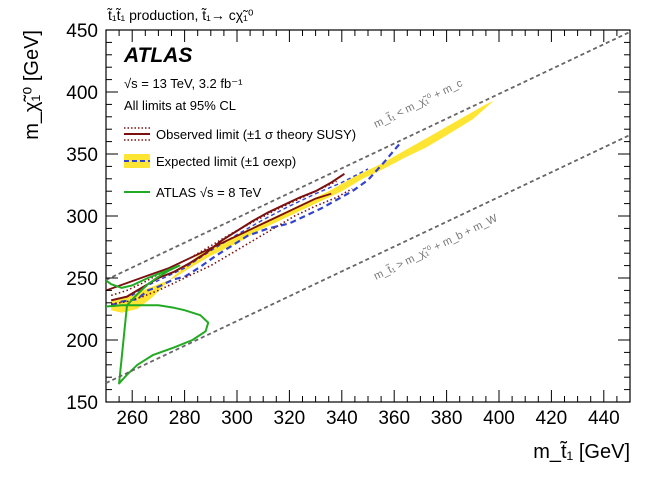 This screenshot has width=664, height=478. What do you see at coordinates (394, 418) in the screenshot?
I see `x-tick-label: 360` at bounding box center [394, 418].